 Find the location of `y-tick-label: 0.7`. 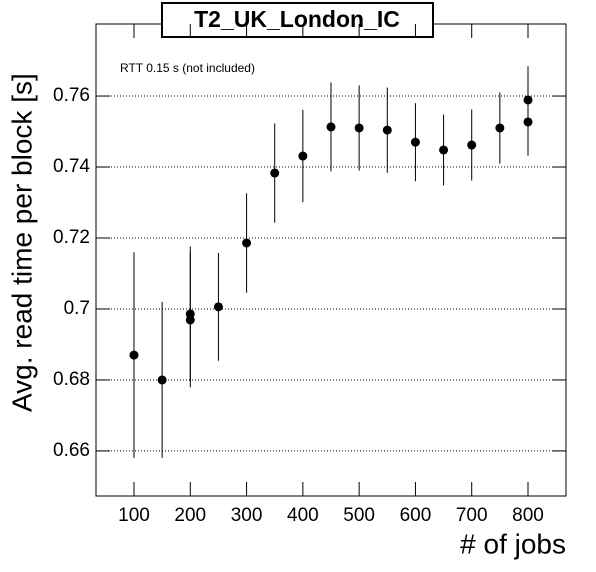

y-tick-label: 0.7 is located at coordinates (77, 308).